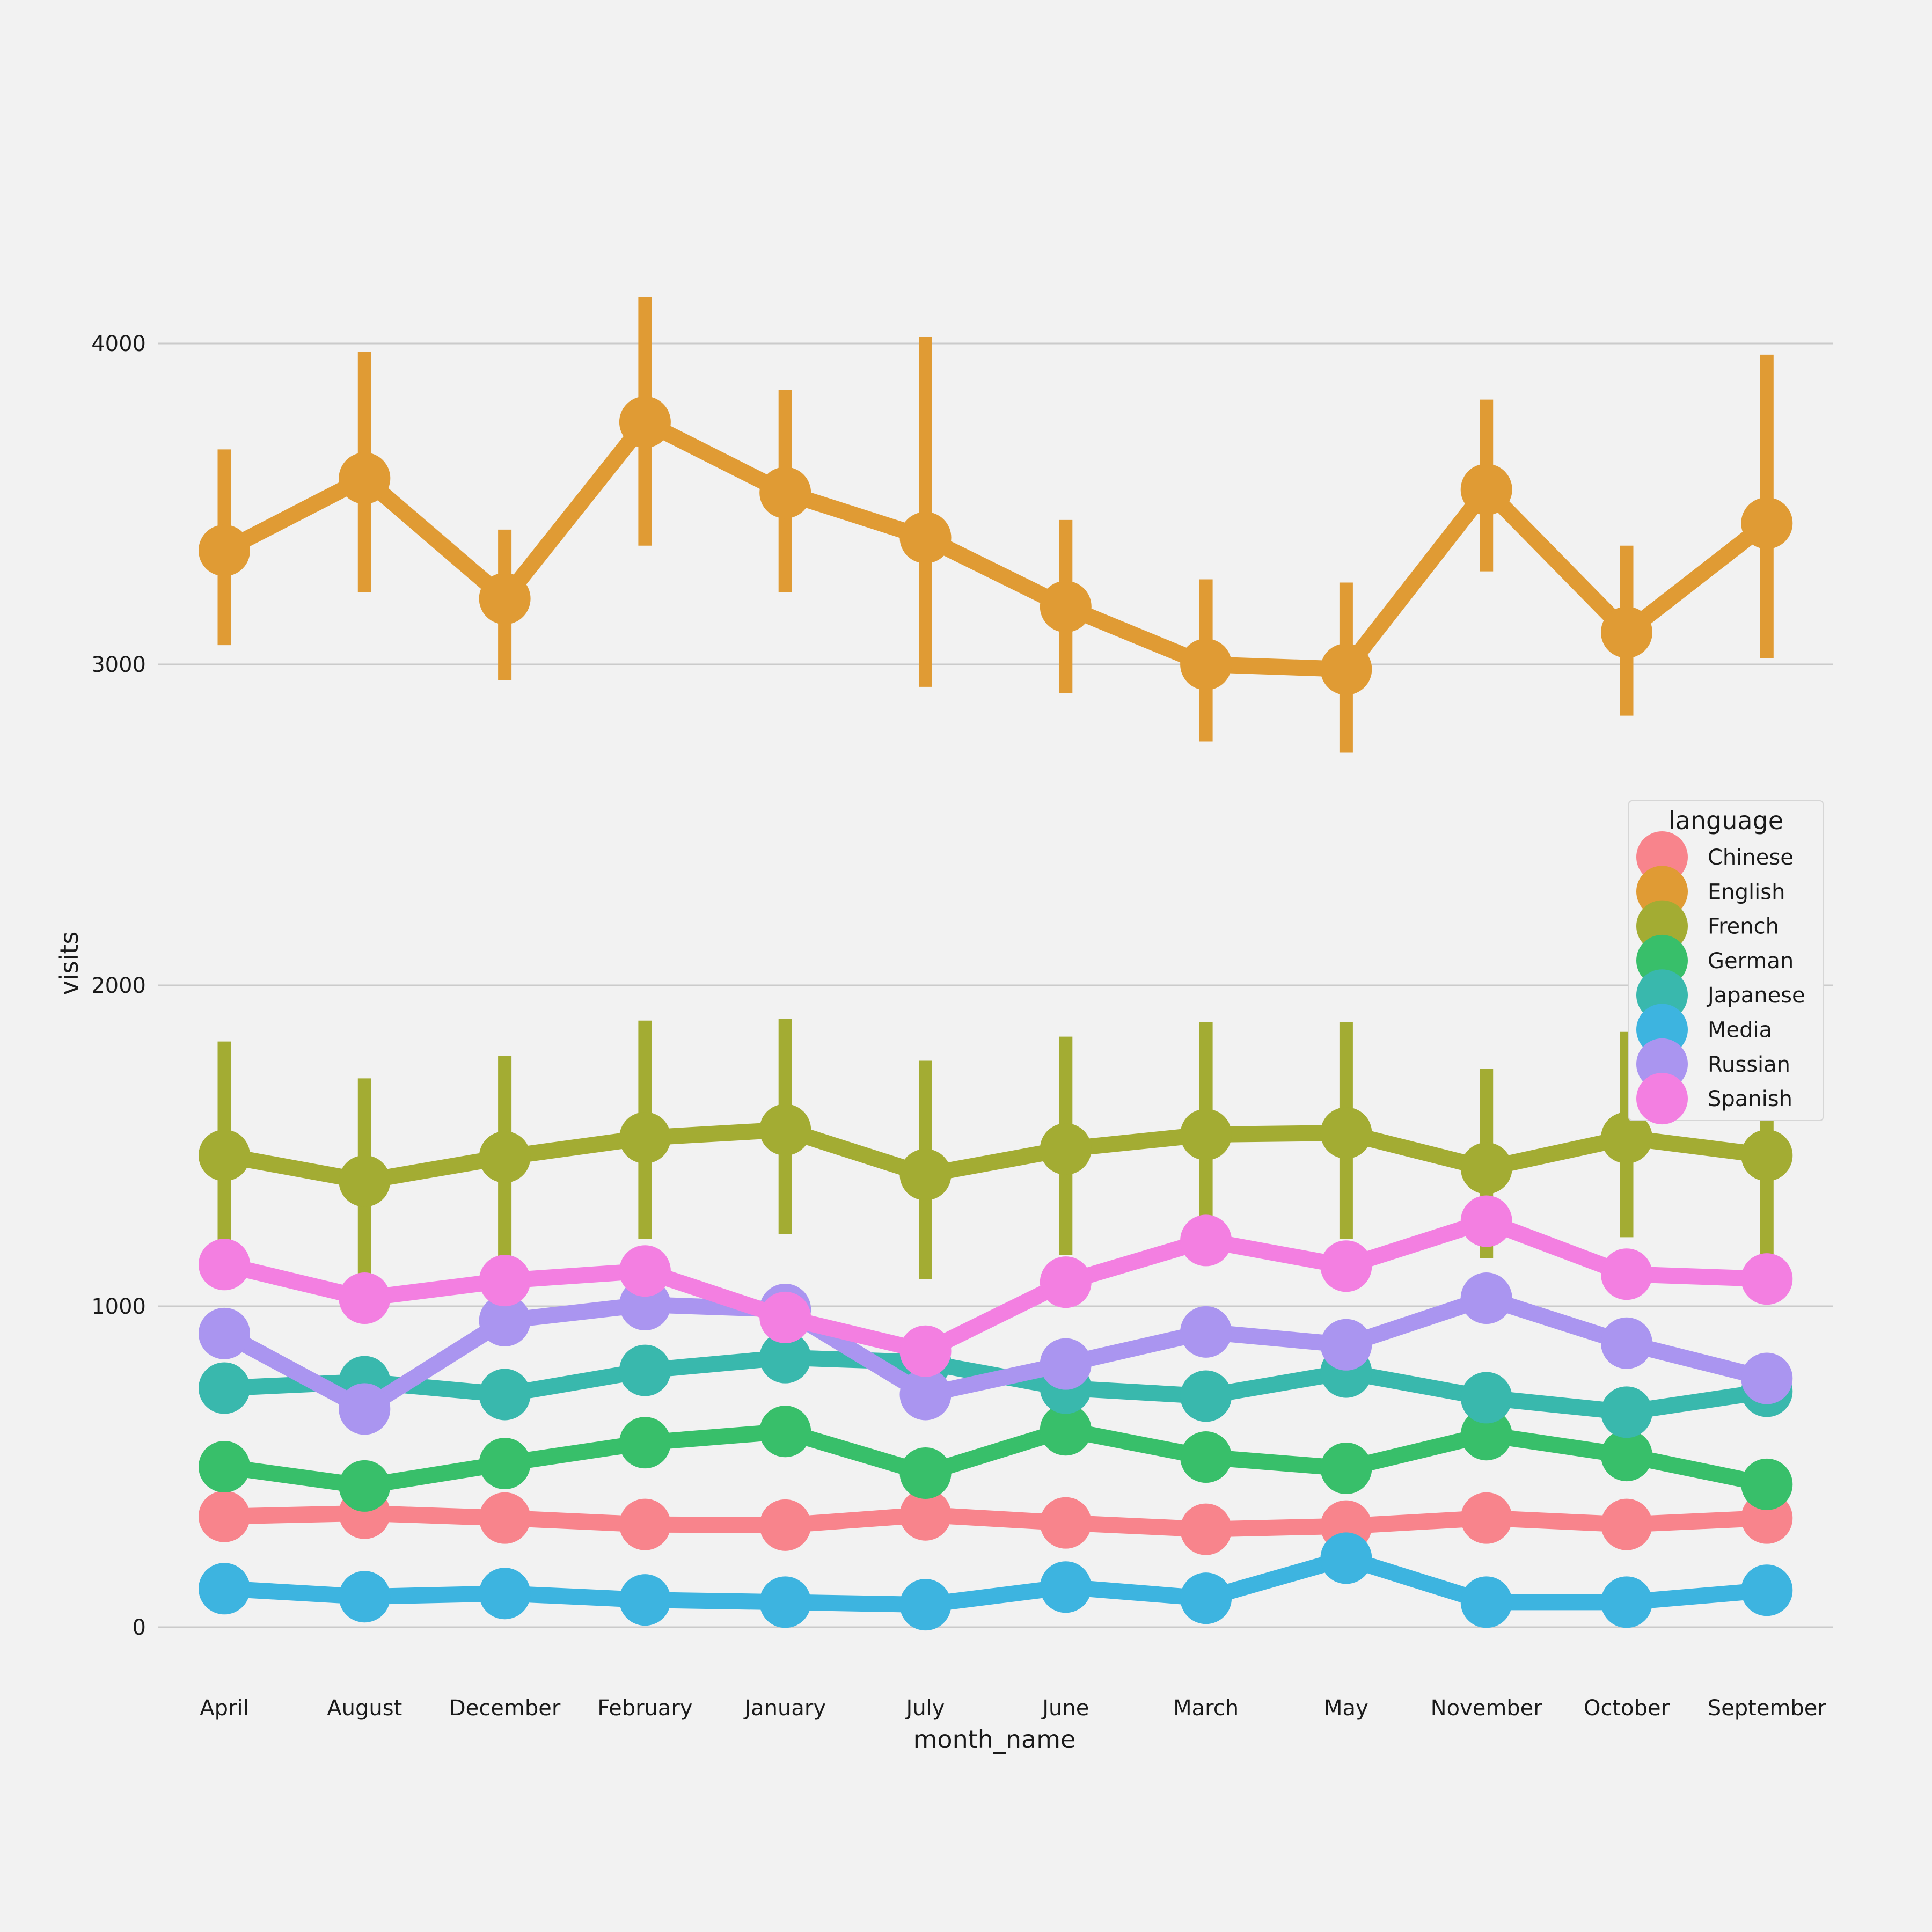 The image size is (1932, 1932). What do you see at coordinates (1750, 1099) in the screenshot?
I see `legend-label-spanish: Spanish` at bounding box center [1750, 1099].